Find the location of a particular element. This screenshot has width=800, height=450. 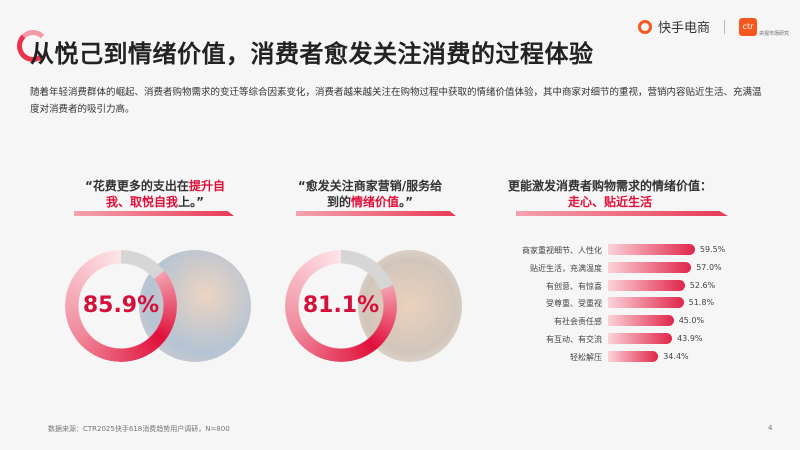

bar-value-label: 52.6% is located at coordinates (702, 285).